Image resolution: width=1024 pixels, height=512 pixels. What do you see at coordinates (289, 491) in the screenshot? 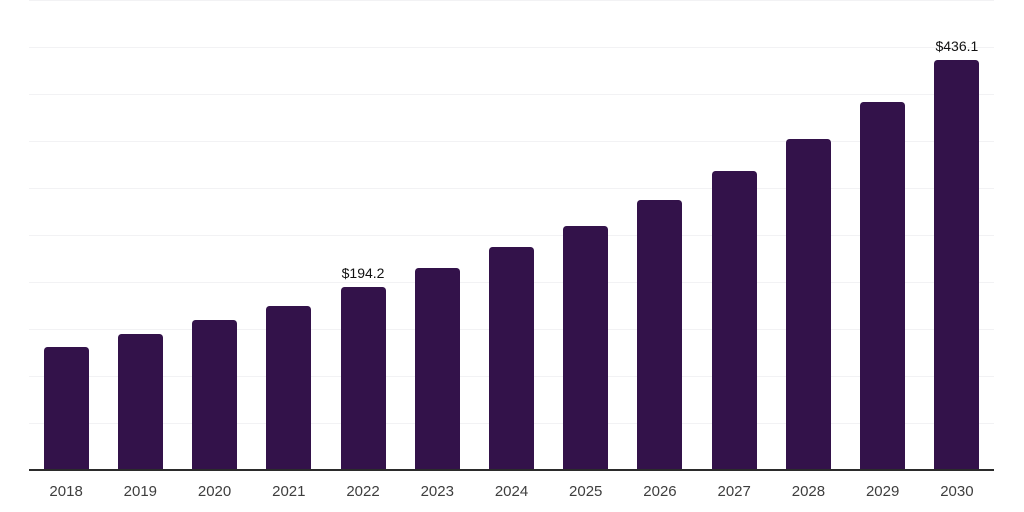
I see `x-axis-label-2021: 2021` at bounding box center [289, 491].